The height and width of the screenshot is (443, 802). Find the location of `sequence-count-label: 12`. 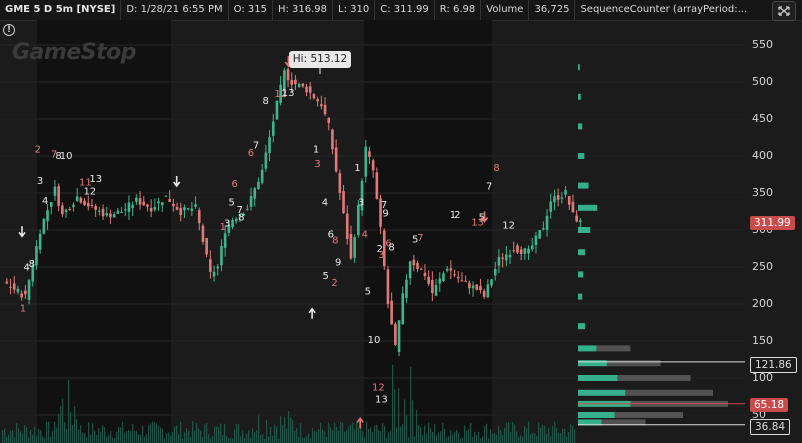

sequence-count-label: 12 is located at coordinates (378, 388).